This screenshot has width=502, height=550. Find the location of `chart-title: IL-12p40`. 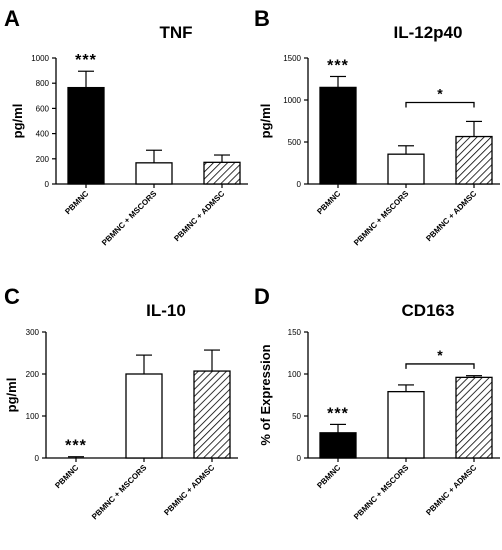

chart-title: IL-12p40 is located at coordinates (428, 32).